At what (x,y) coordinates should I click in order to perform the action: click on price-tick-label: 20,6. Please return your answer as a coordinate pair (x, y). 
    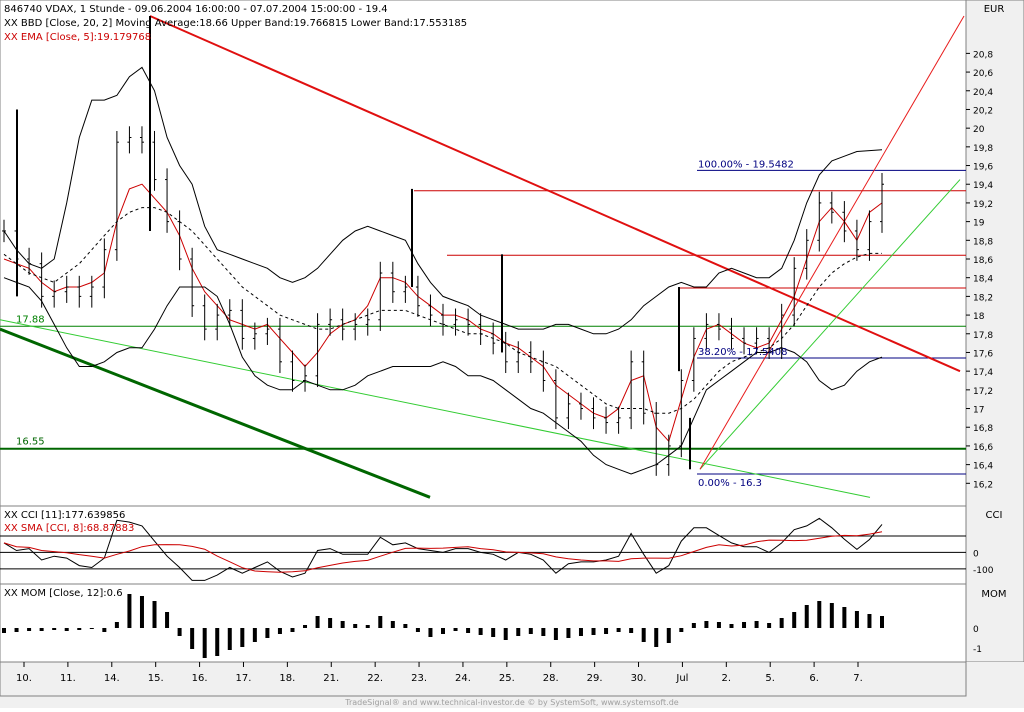
    Looking at the image, I should click on (983, 74).